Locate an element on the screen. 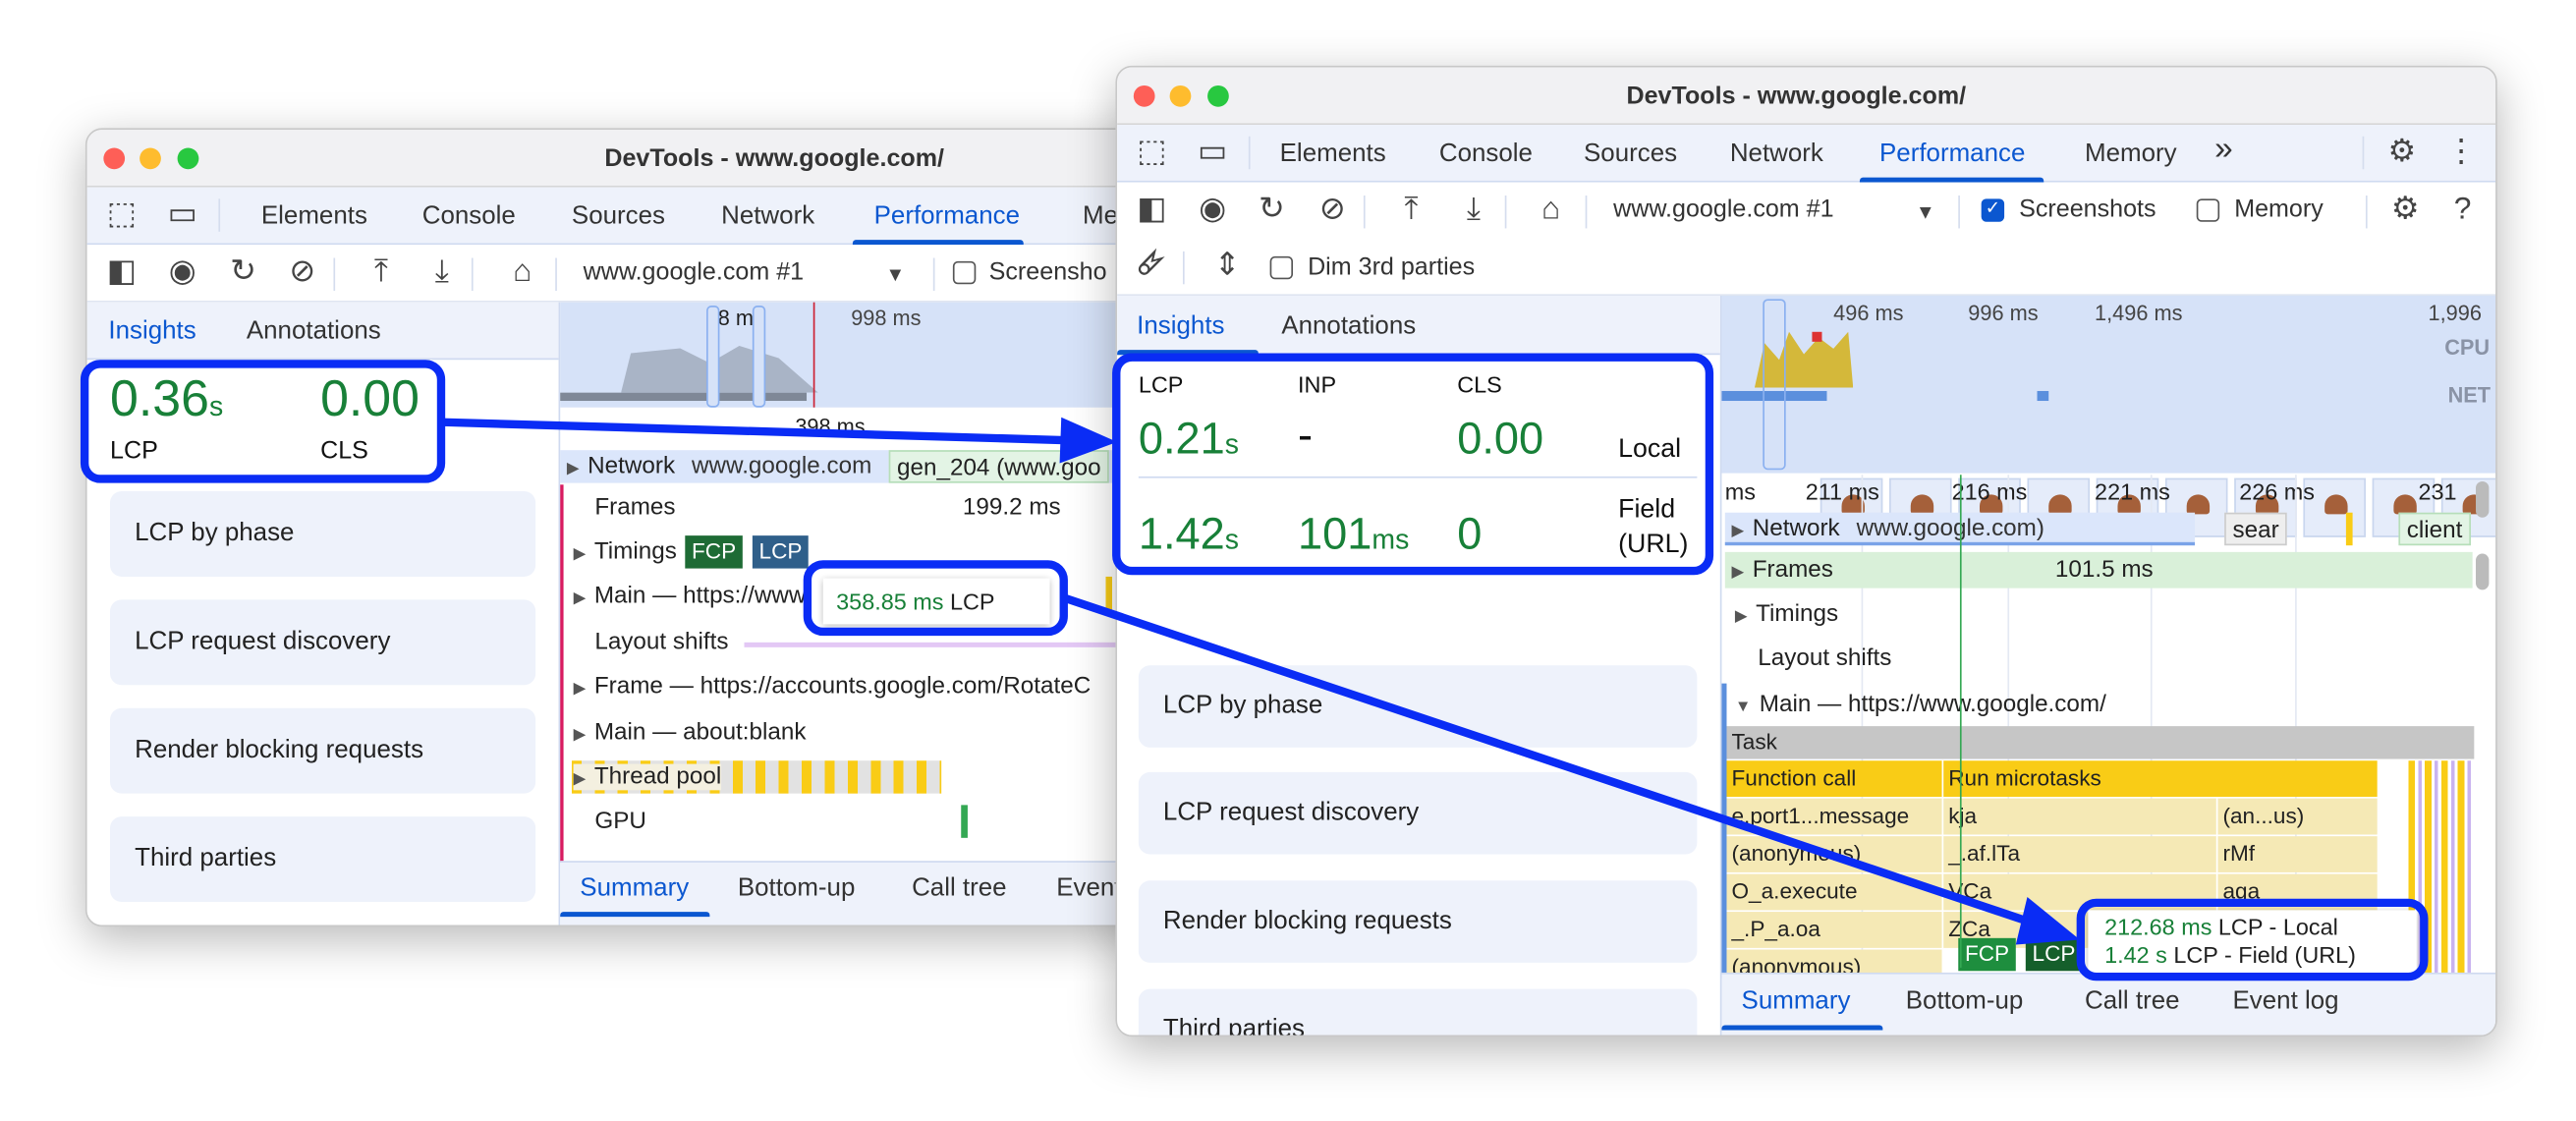 Image resolution: width=2576 pixels, height=1121 pixels. tab-memory: Memory is located at coordinates (2131, 154).